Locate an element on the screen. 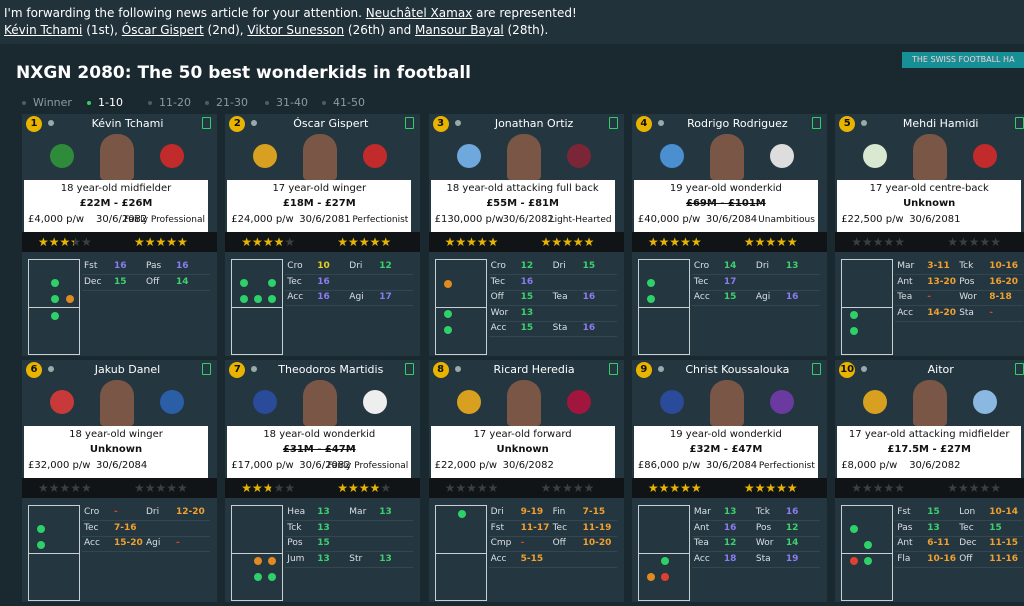 The image size is (1024, 606). player-name: Ricard Heredia is located at coordinates (534, 369).